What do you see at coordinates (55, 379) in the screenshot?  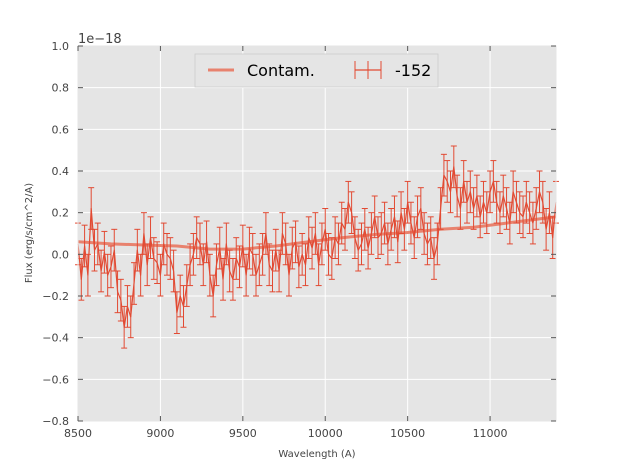 I see `y-tick-label: −0.6` at bounding box center [55, 379].